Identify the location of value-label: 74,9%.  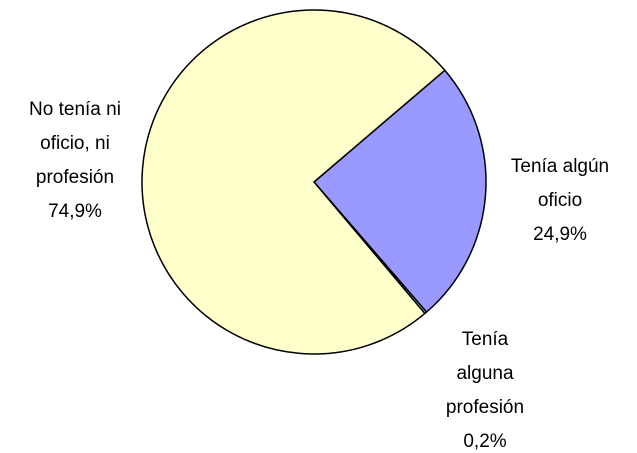
(75, 211).